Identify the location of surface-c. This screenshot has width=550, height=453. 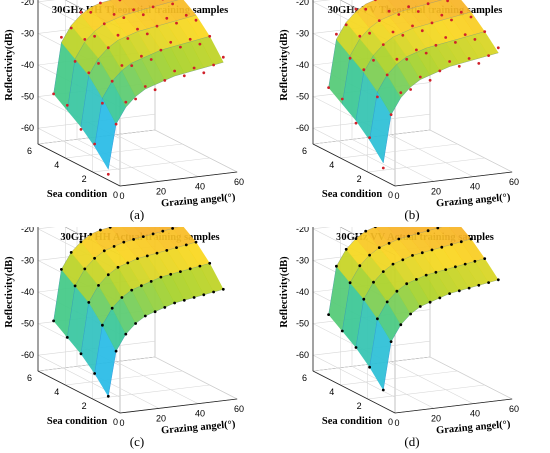
(138, 312).